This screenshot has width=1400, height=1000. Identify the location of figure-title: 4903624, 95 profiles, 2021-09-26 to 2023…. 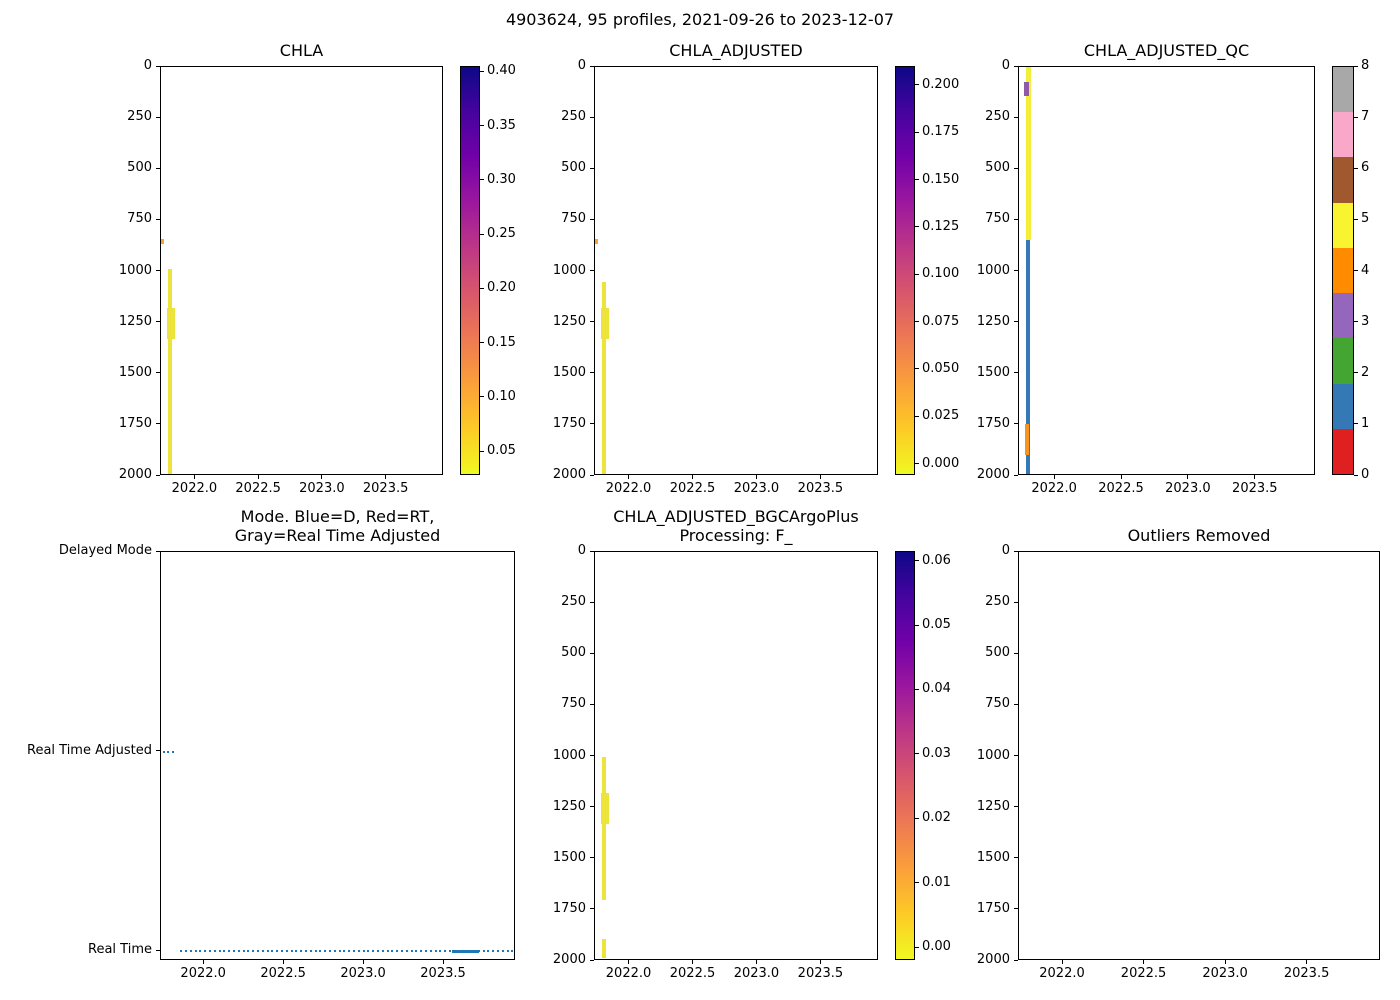
(700, 19).